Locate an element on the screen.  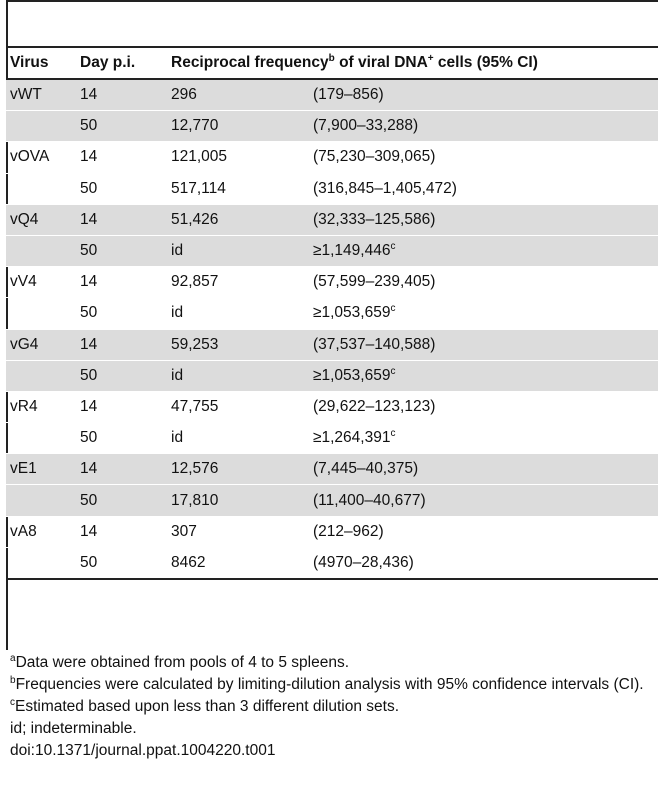
cell-confidence-interval: (316,845–1,405,472) is located at coordinates (483, 188).